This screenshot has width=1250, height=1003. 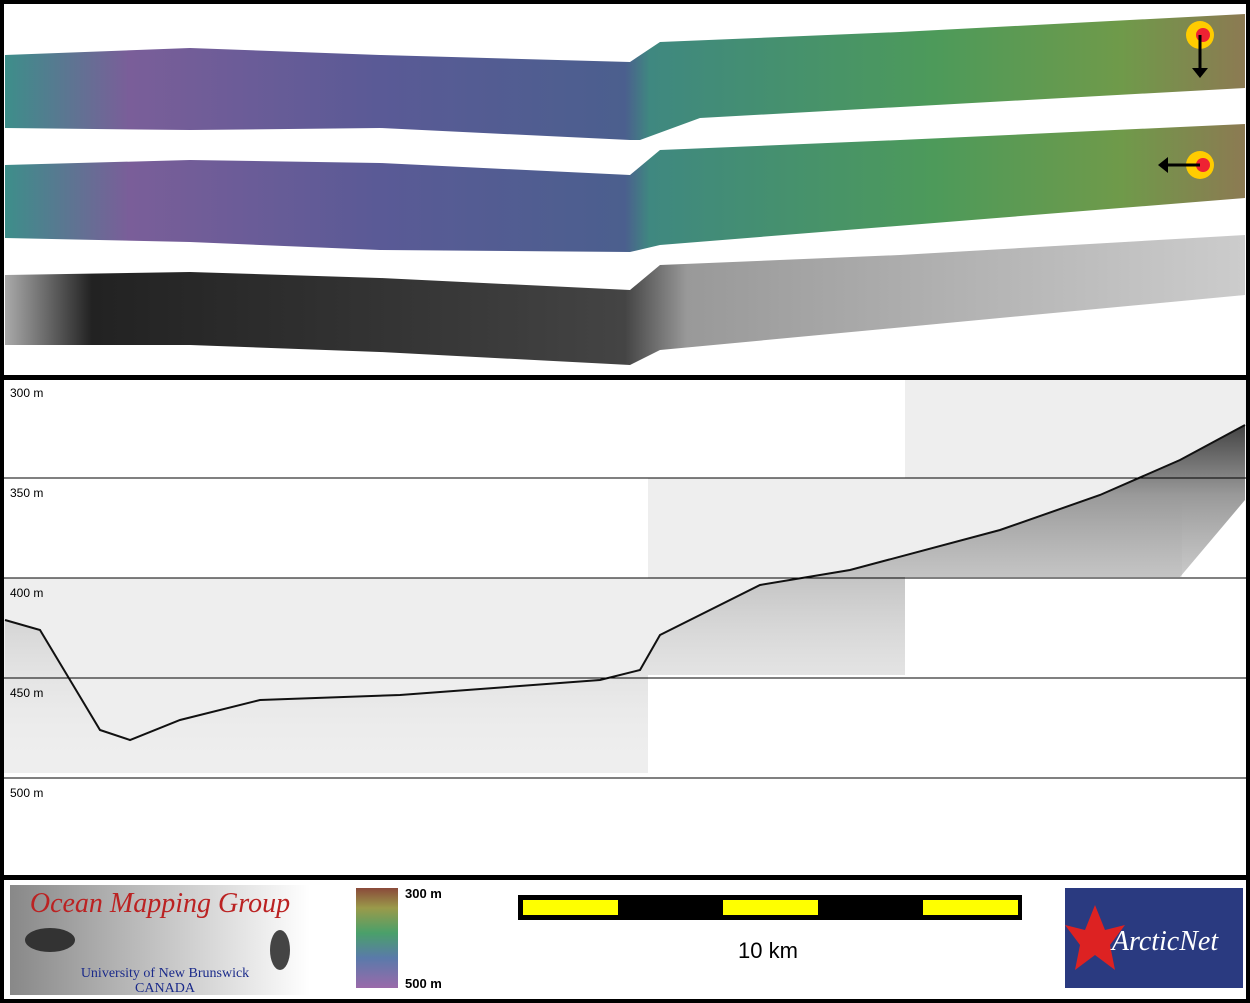 What do you see at coordinates (625, 77) in the screenshot?
I see `swath-sun-north` at bounding box center [625, 77].